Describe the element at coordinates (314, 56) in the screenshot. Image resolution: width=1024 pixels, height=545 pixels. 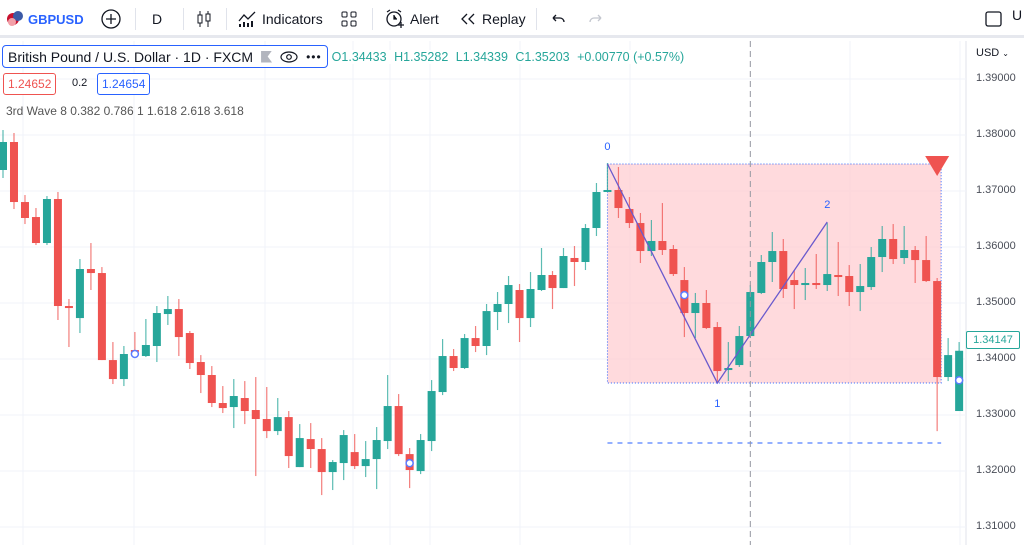
I see `more-icon: •••` at that location.